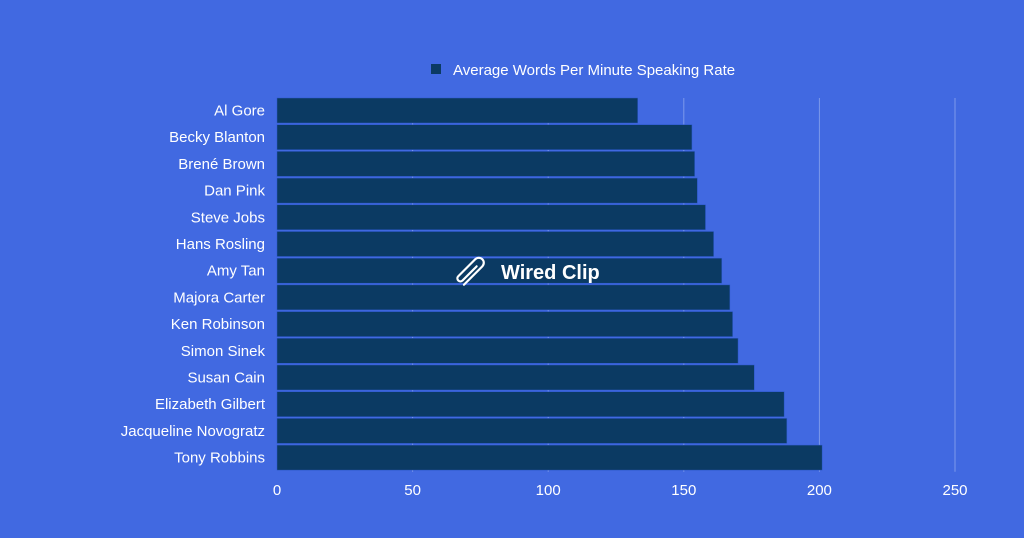 The width and height of the screenshot is (1024, 538). I want to click on category-label: Majora Carter, so click(219, 297).